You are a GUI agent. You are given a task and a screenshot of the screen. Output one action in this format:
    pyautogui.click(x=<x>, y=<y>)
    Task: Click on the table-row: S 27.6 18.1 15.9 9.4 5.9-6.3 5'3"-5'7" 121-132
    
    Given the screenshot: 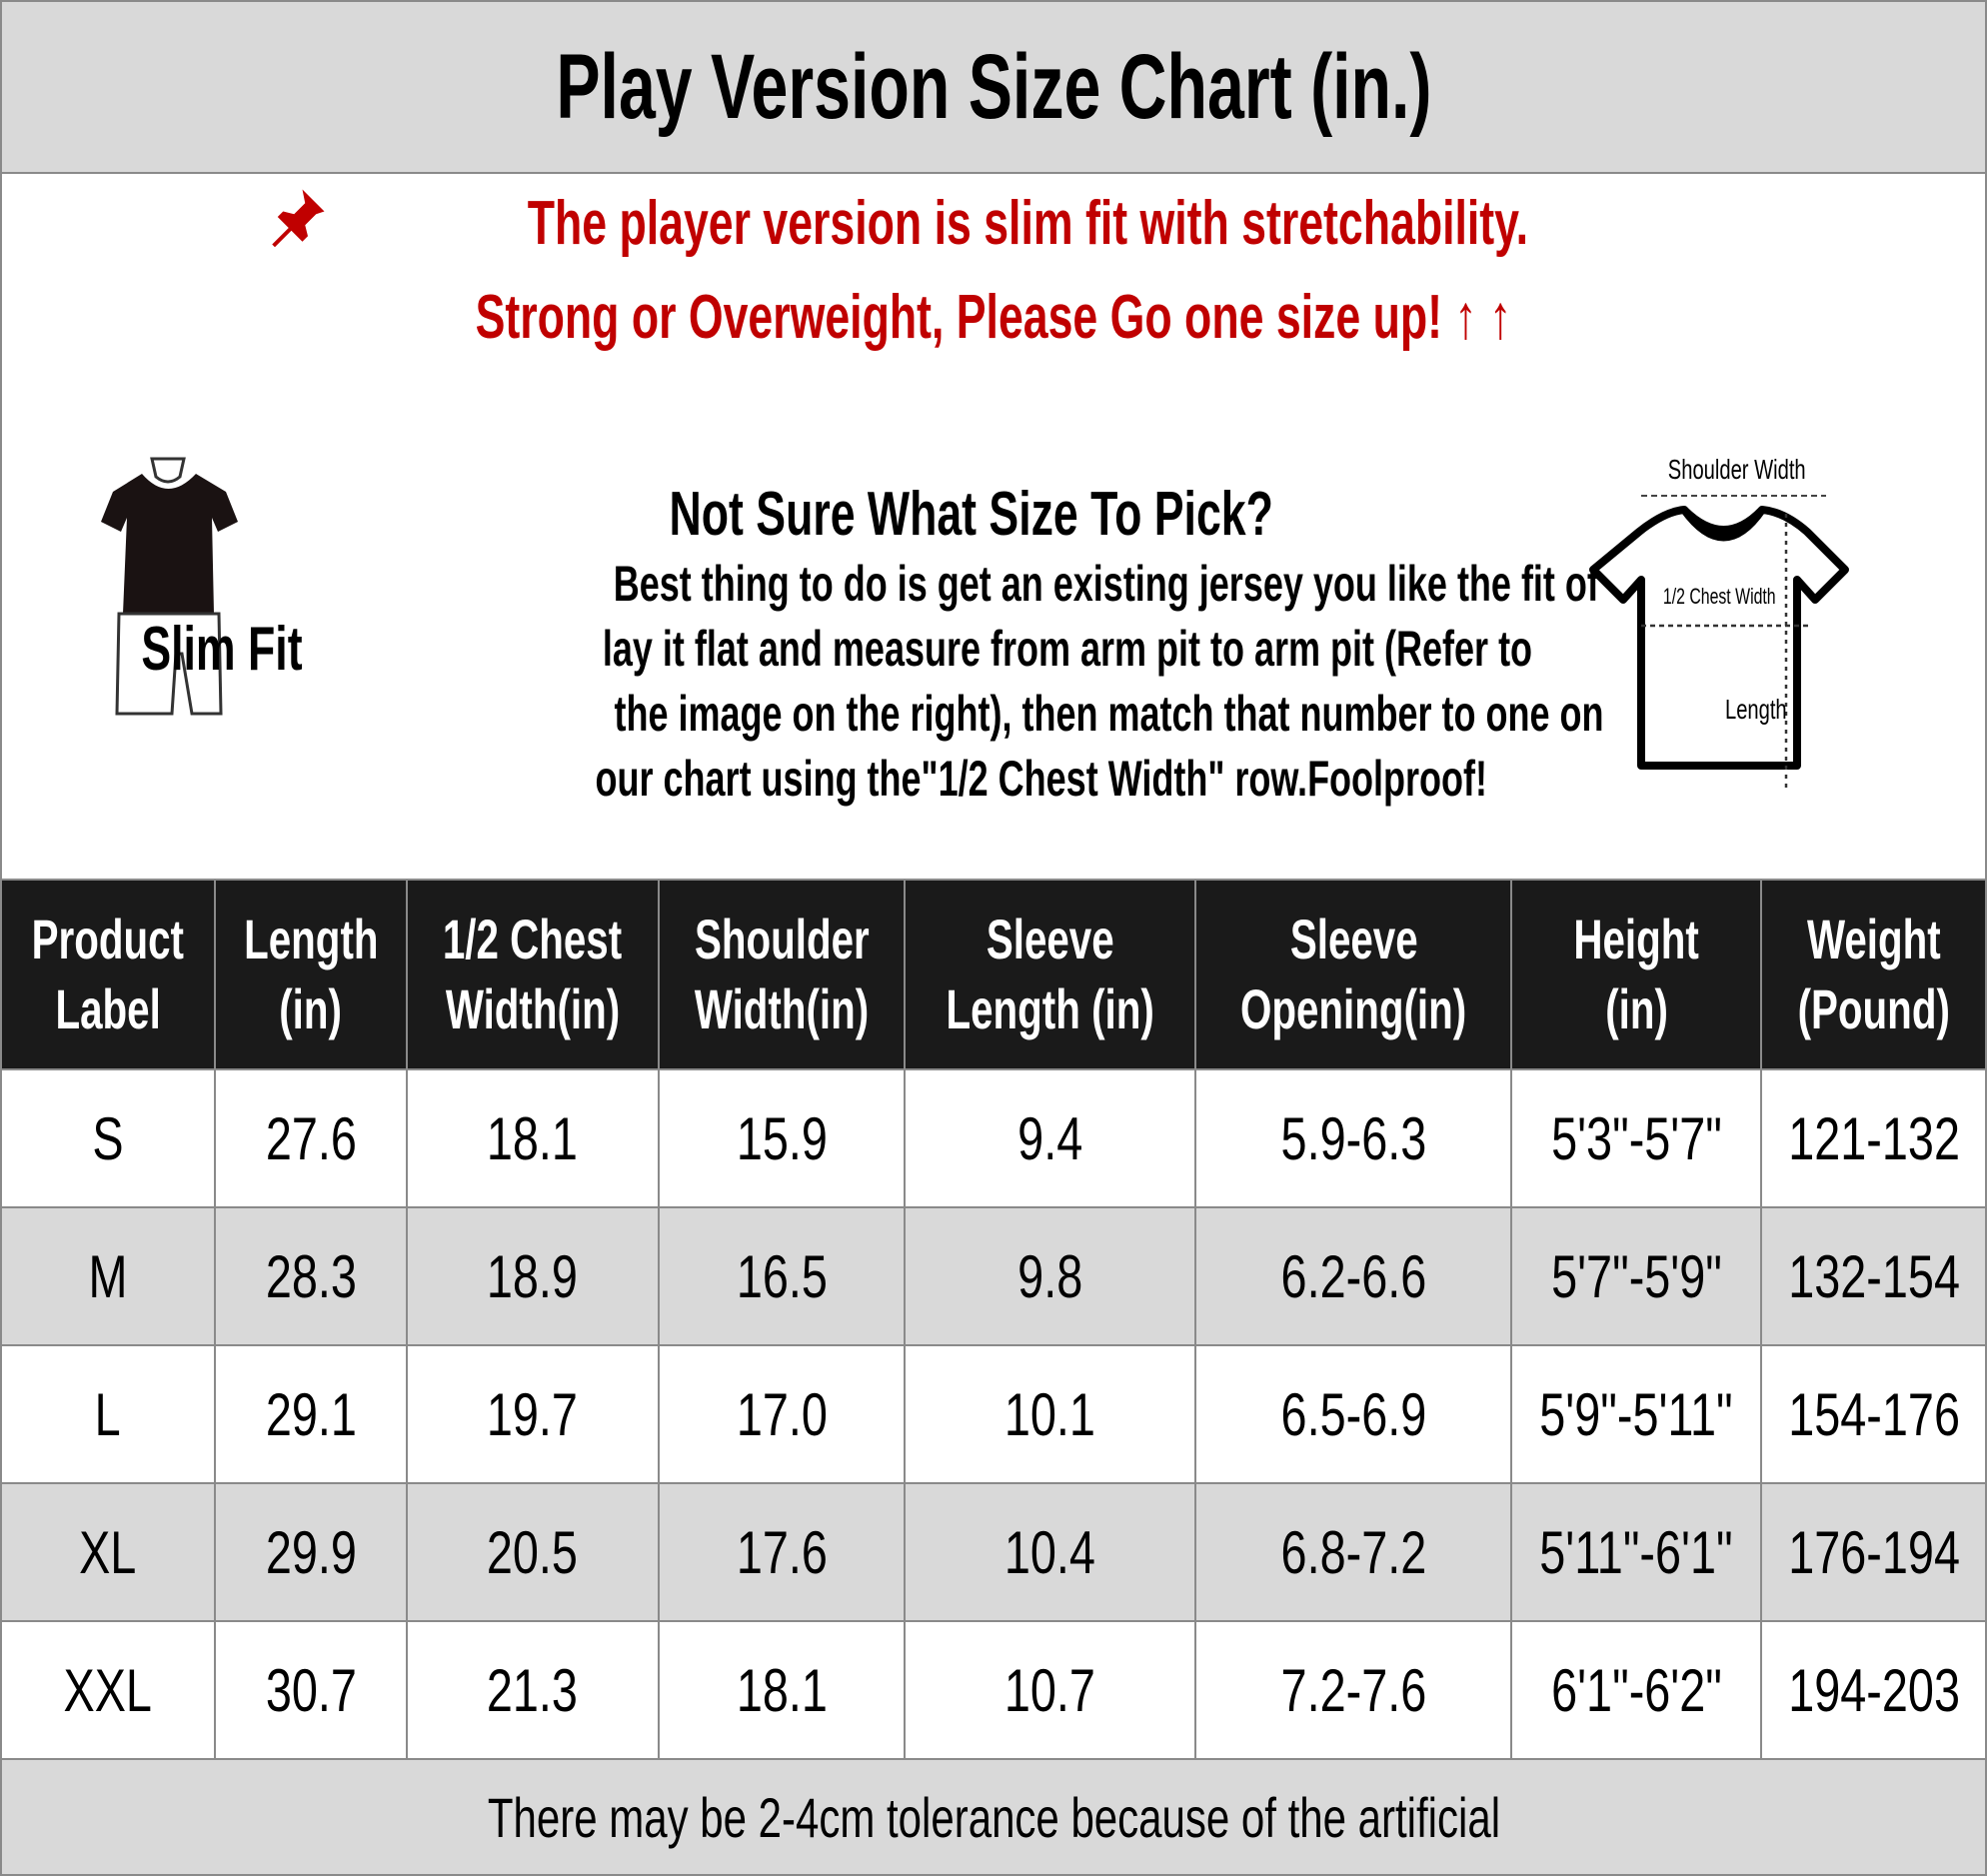 What is the action you would take?
    pyautogui.click(x=993, y=1138)
    